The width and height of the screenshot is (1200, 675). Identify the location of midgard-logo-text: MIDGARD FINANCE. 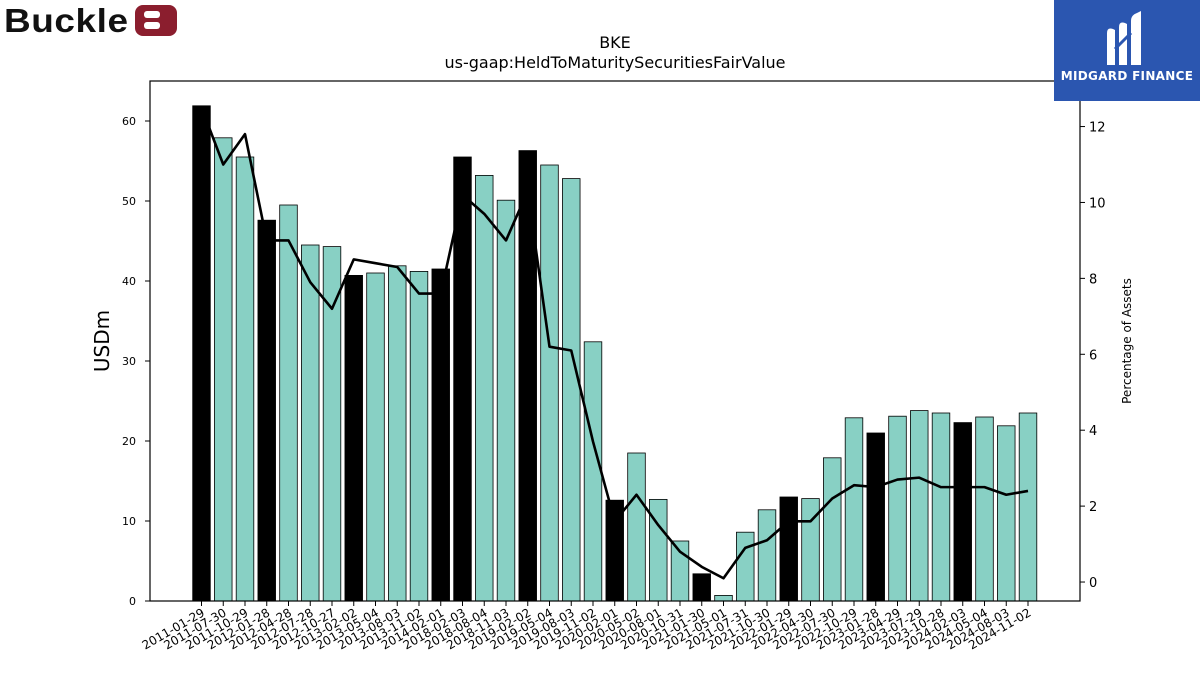
(1127, 76).